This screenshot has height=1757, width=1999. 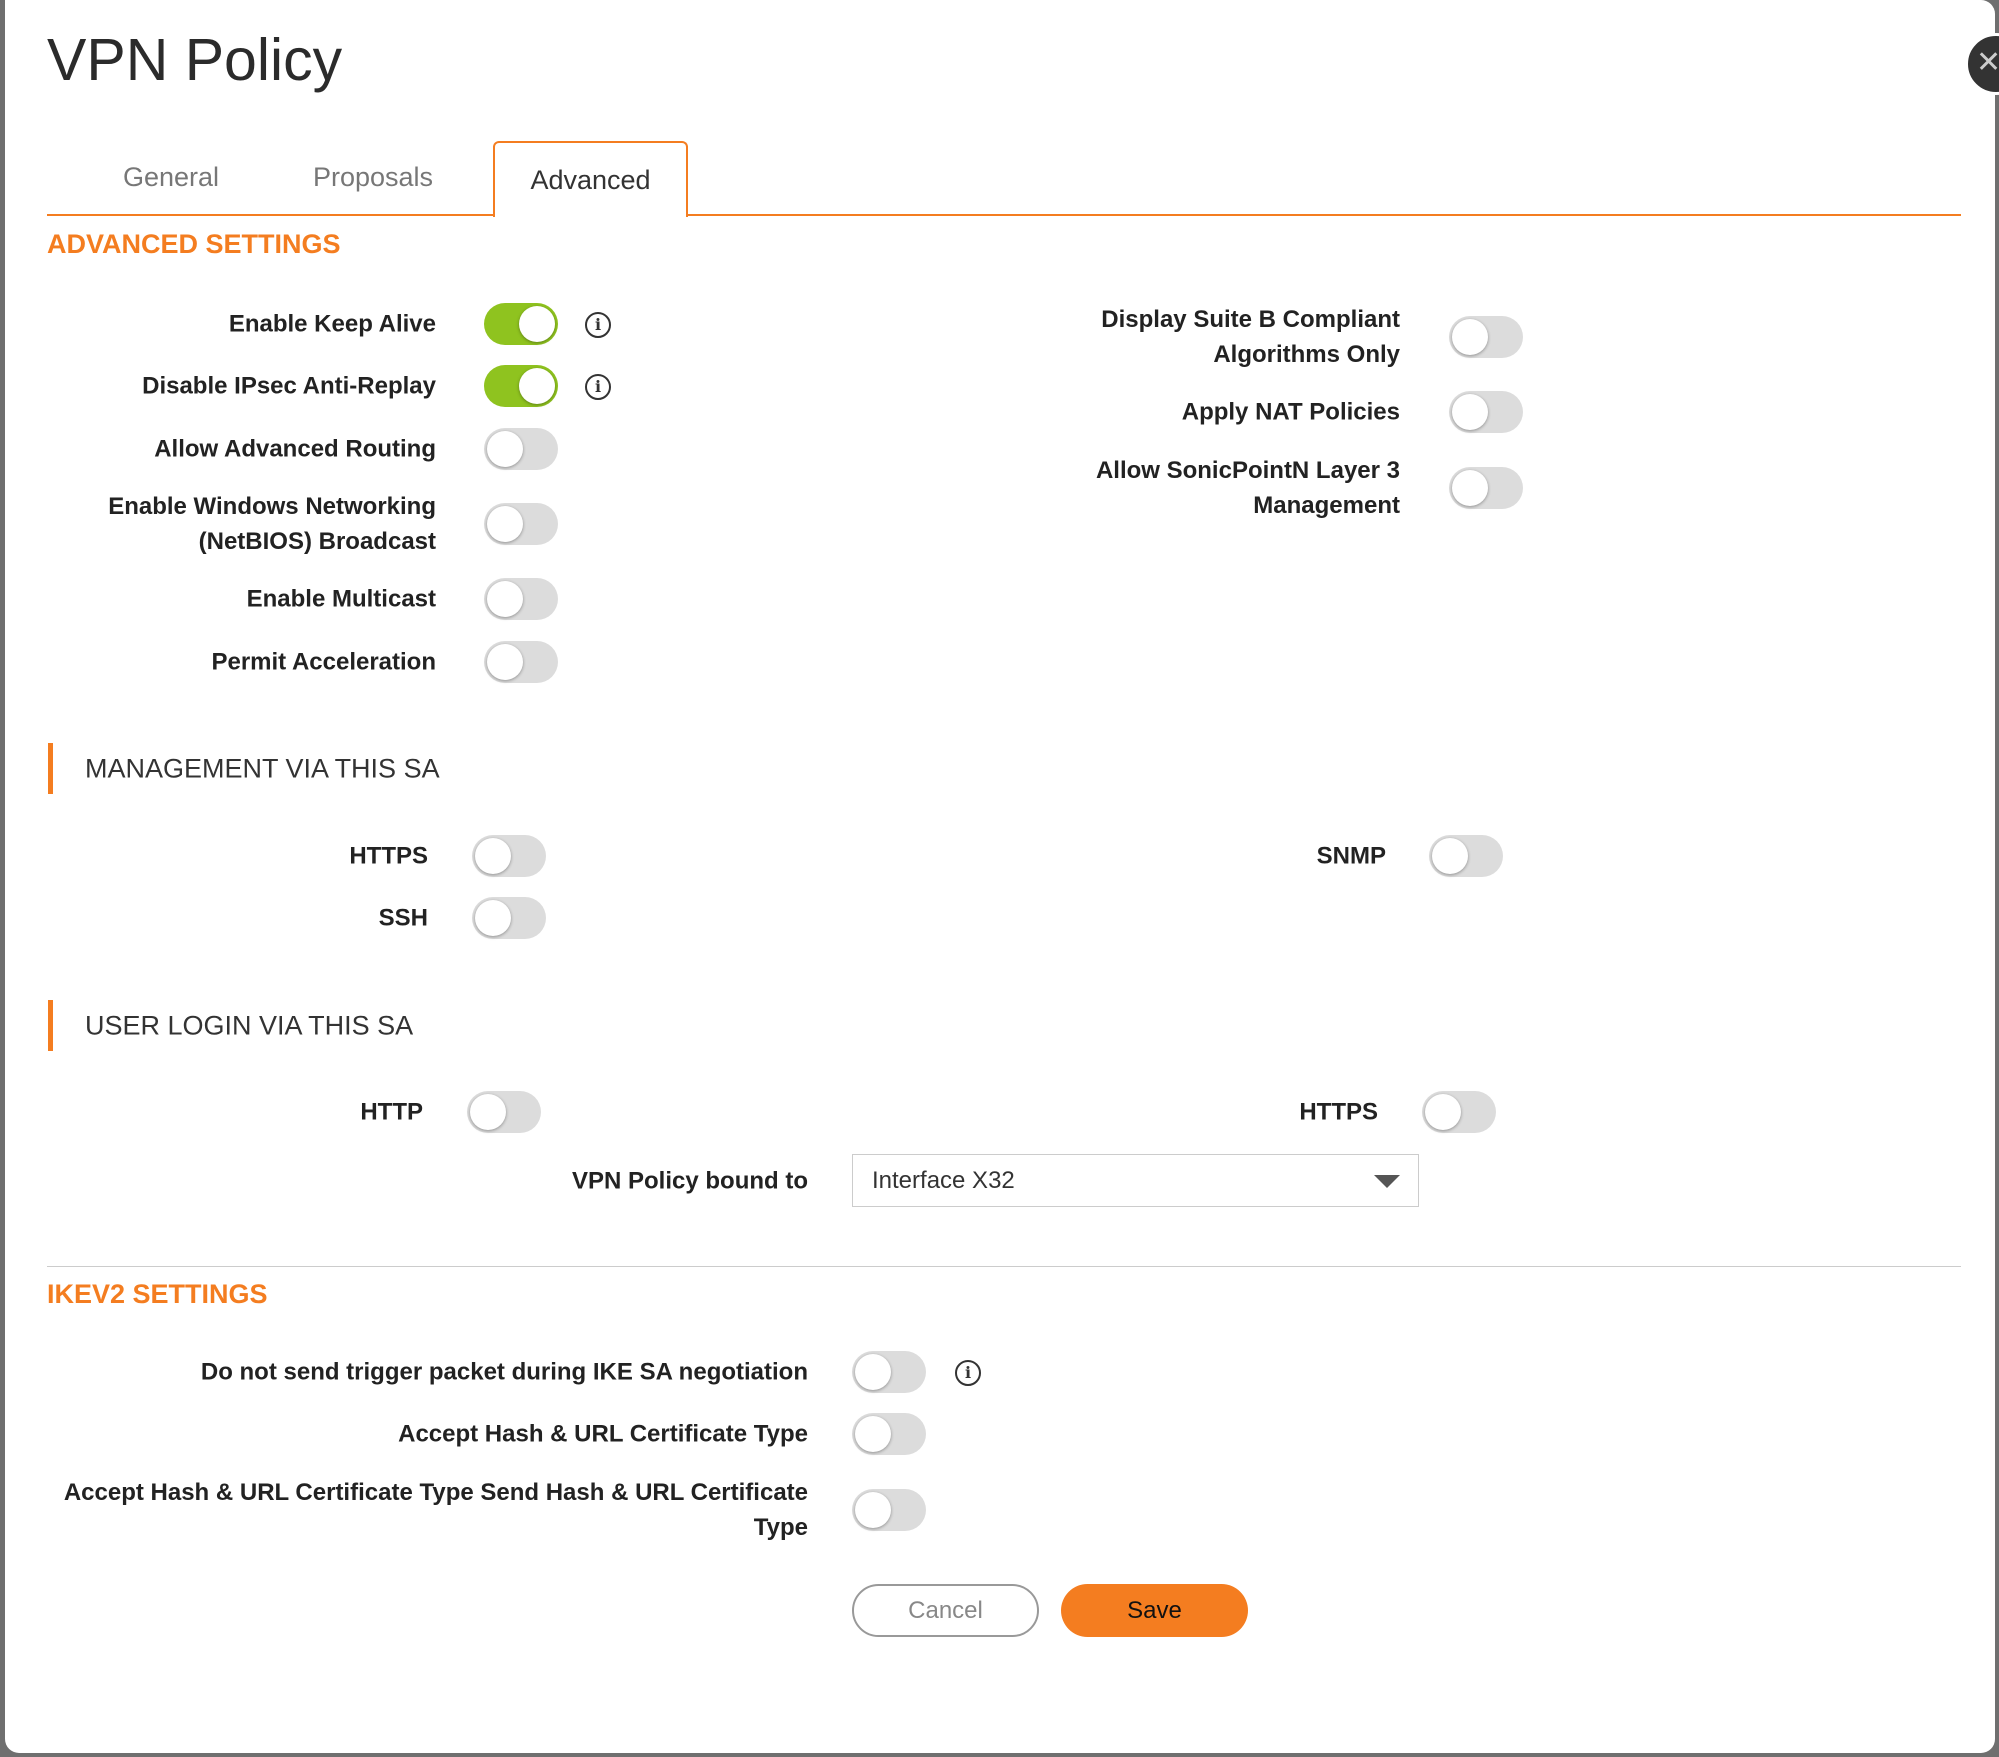 I want to click on enable-multicast-toggle, so click(x=521, y=599).